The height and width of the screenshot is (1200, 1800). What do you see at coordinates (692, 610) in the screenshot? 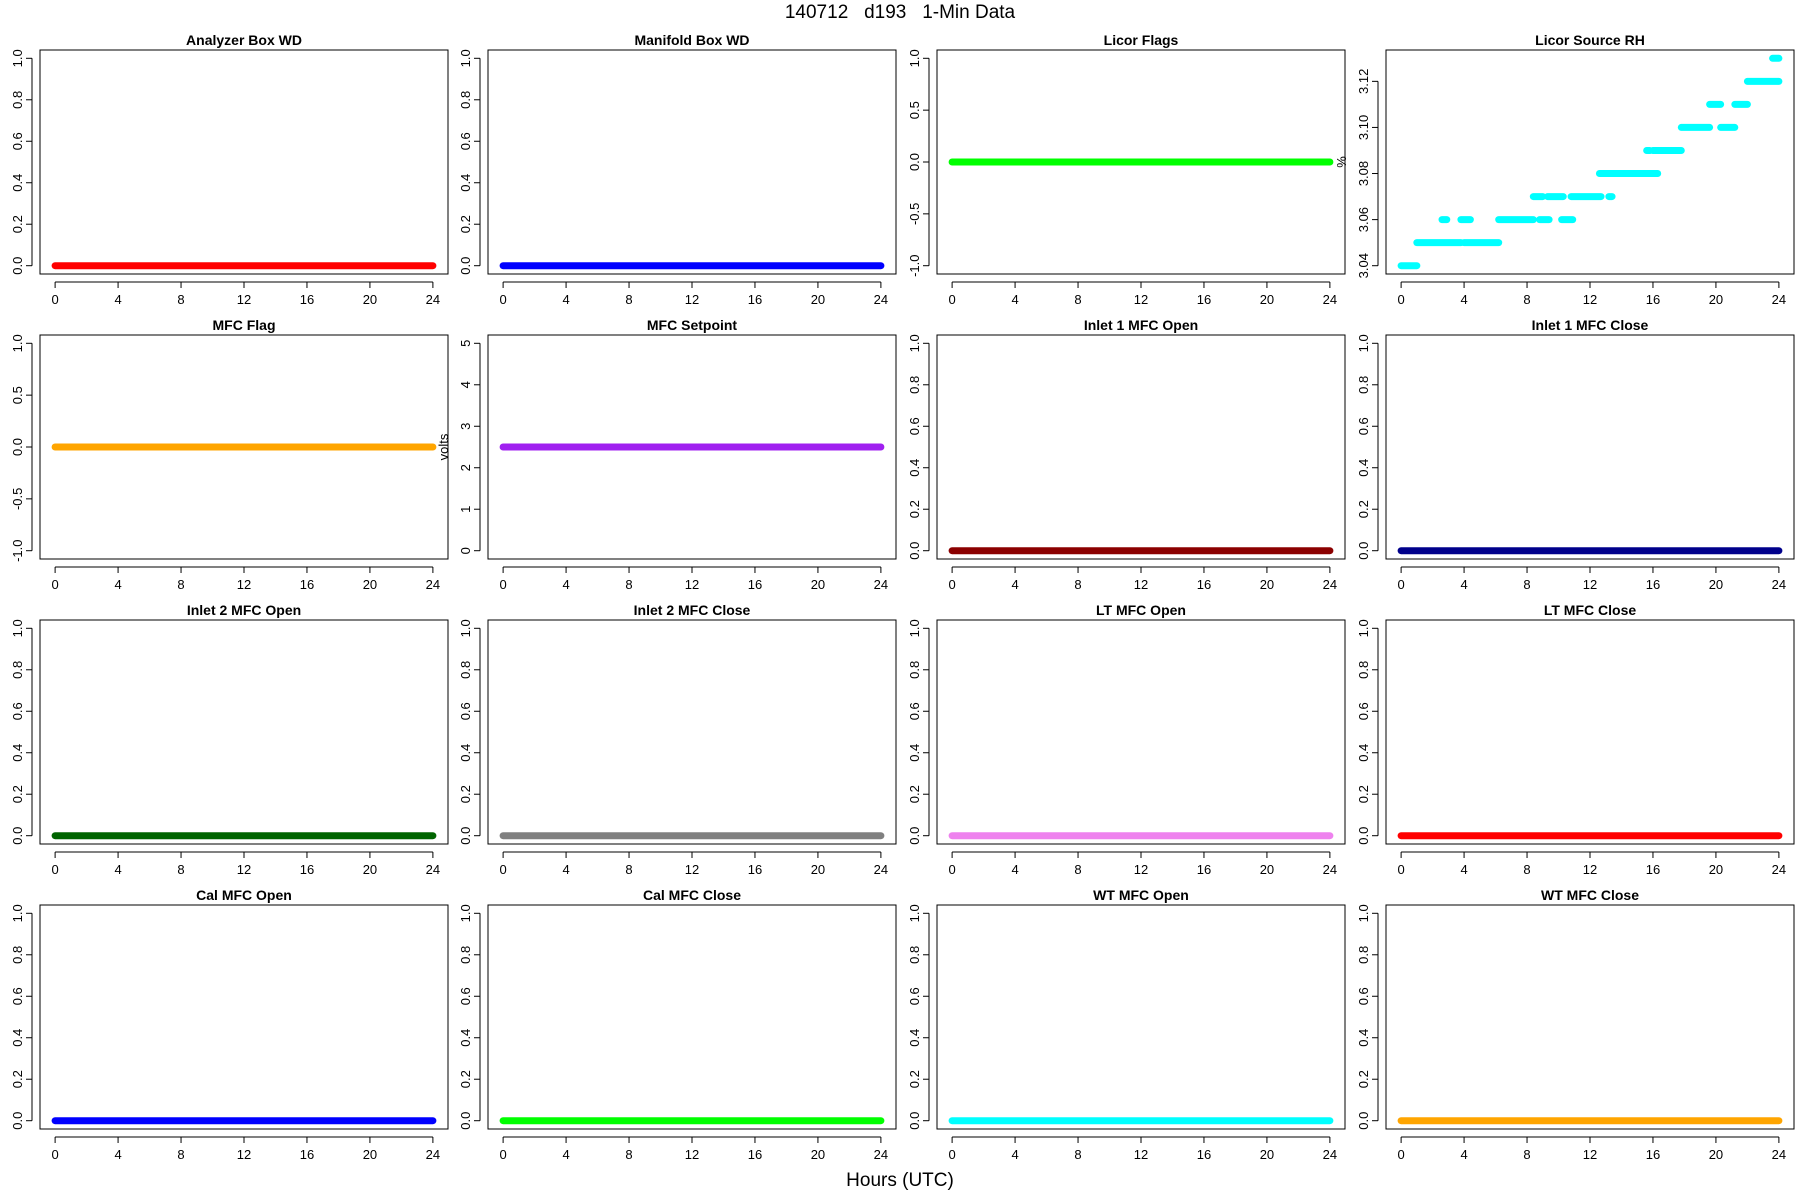
I see `panel-title: Inlet 2 MFC Close` at bounding box center [692, 610].